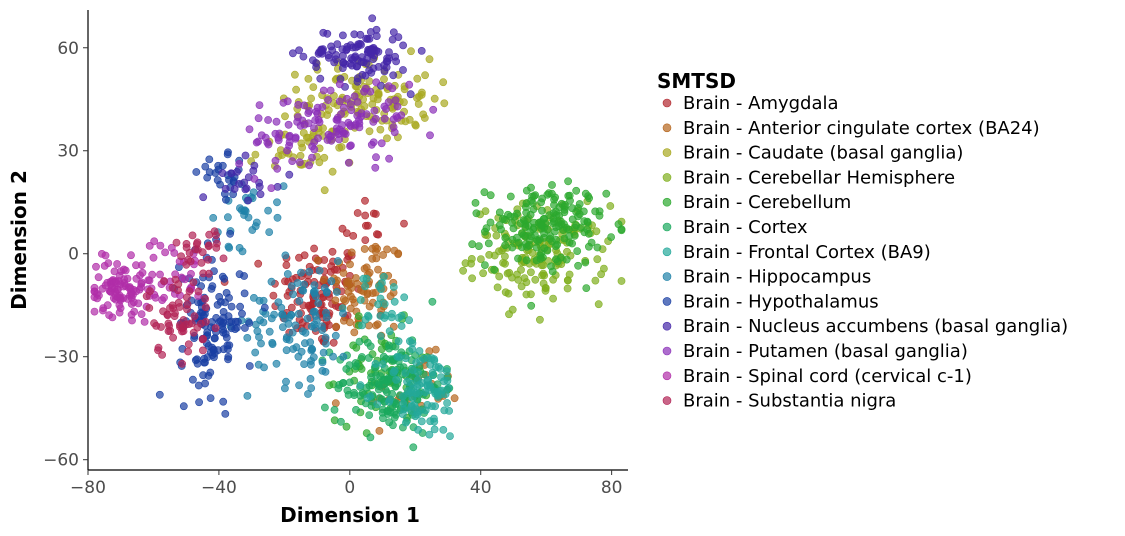 Image resolution: width=1125 pixels, height=536 pixels. What do you see at coordinates (19, 240) in the screenshot?
I see `y-axis-title: Dimension 2` at bounding box center [19, 240].